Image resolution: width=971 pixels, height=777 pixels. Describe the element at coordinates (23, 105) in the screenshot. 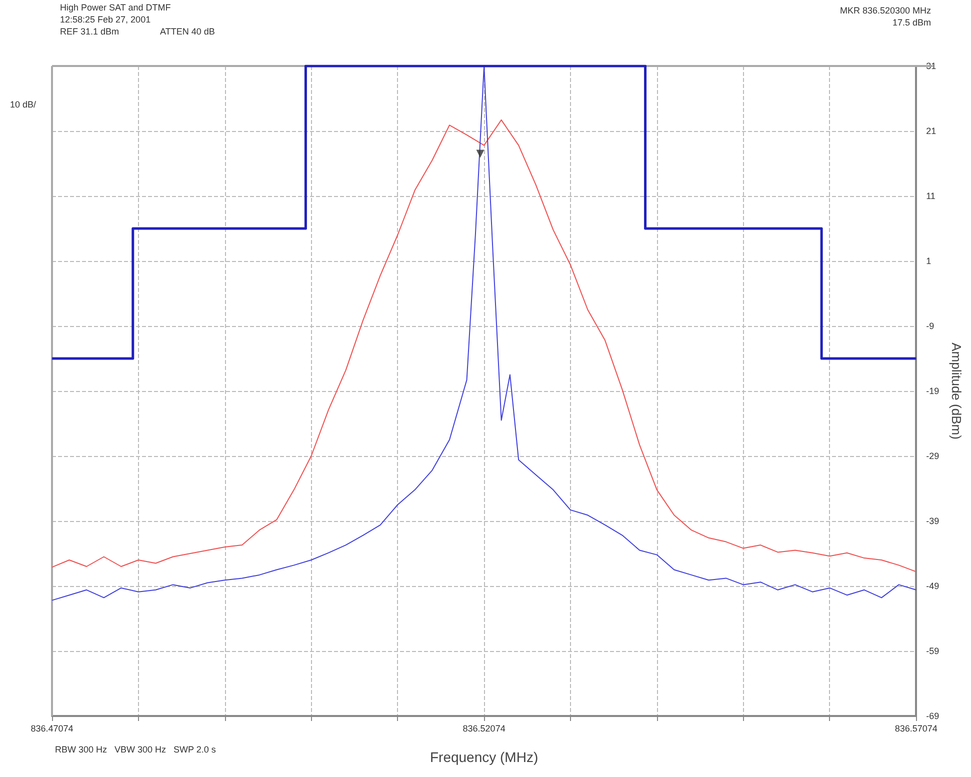

I see `text: 10 dB/` at that location.